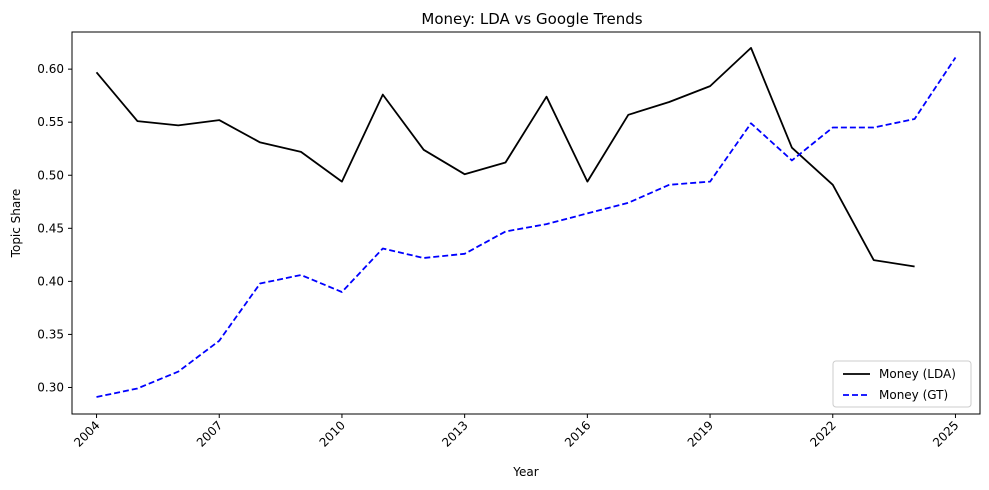 This screenshot has width=989, height=490. Describe the element at coordinates (16, 224) in the screenshot. I see `y-axis-label: Topic Share` at that location.